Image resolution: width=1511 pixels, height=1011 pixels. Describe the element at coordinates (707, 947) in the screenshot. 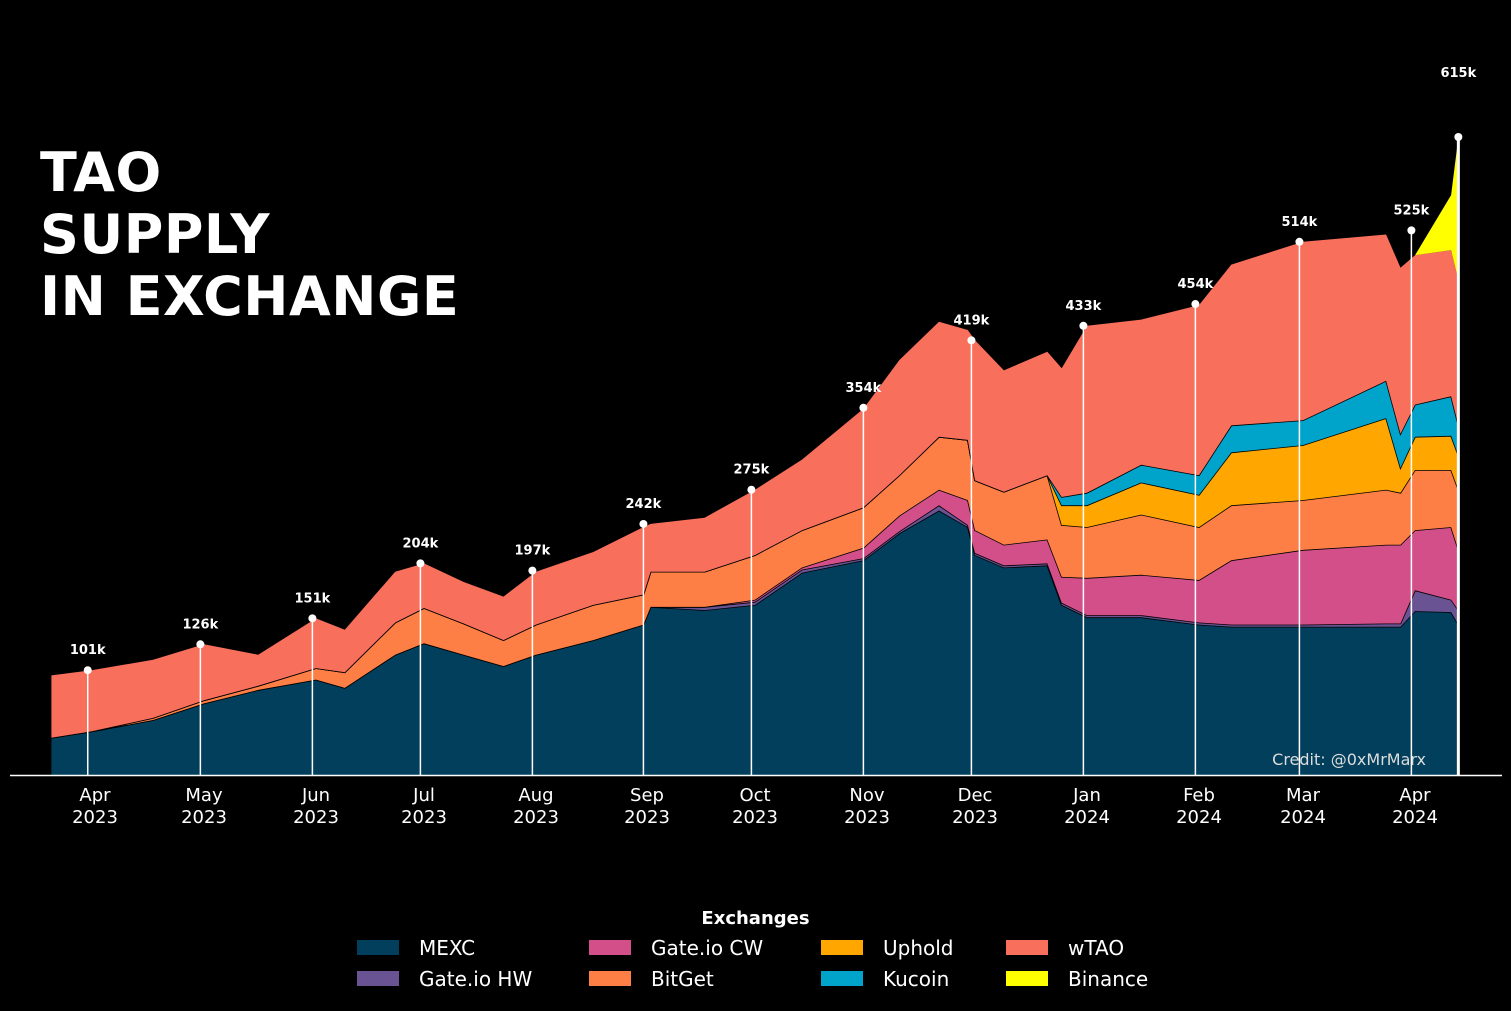

I see `legend-label: Gate.io CW` at that location.